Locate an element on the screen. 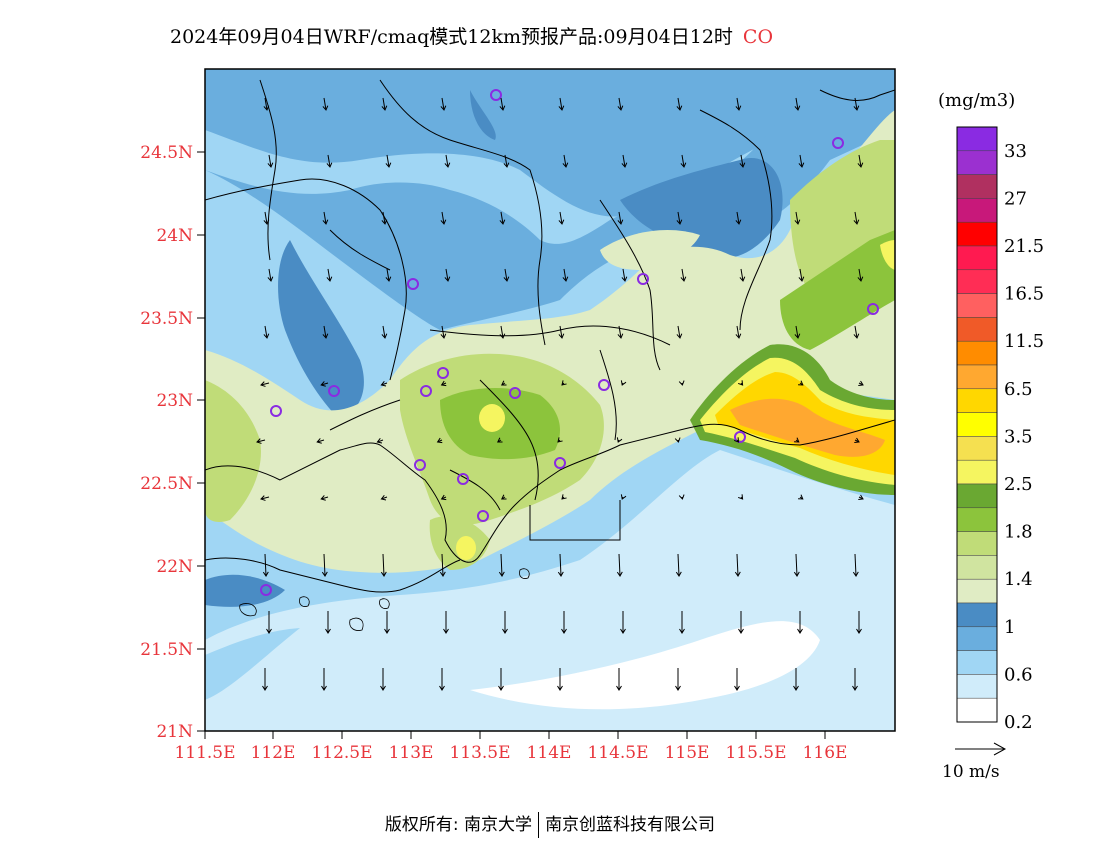 This screenshot has height=850, width=1100. lon-tick-label: 114.5E is located at coordinates (617, 753).